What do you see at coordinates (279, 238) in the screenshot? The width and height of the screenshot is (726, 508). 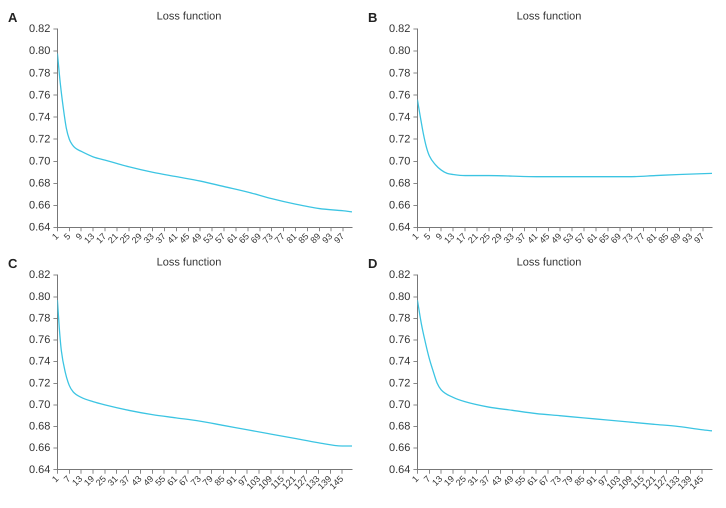 I see `x-tick-label: 77` at bounding box center [279, 238].